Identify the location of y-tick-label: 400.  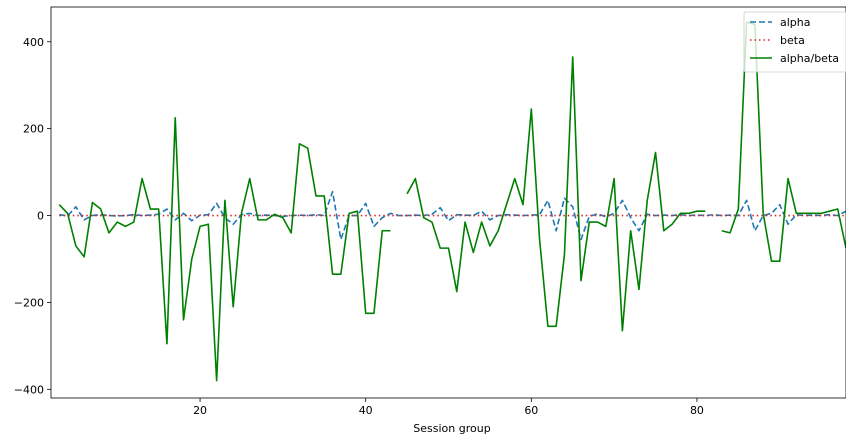
(33, 42).